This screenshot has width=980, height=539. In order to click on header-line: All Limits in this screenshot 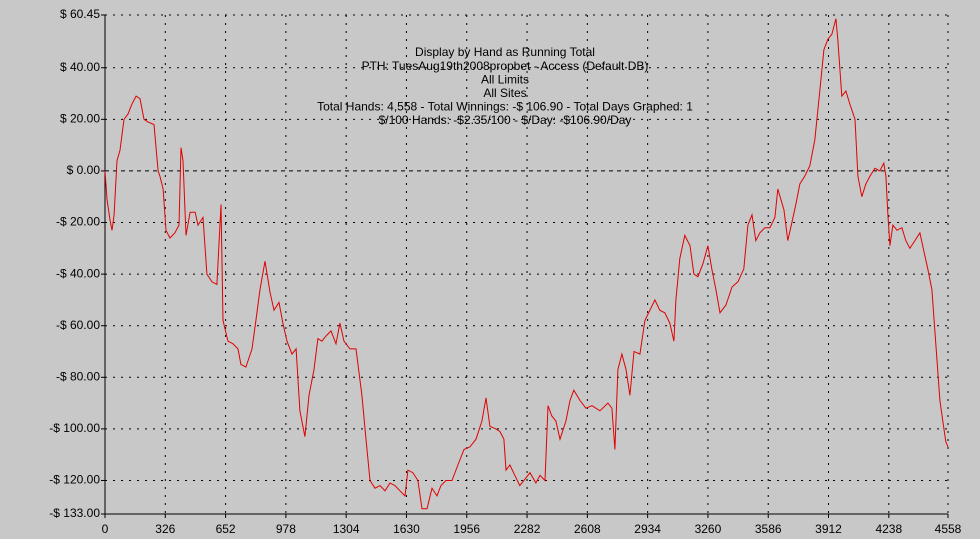, I will do `click(505, 79)`.